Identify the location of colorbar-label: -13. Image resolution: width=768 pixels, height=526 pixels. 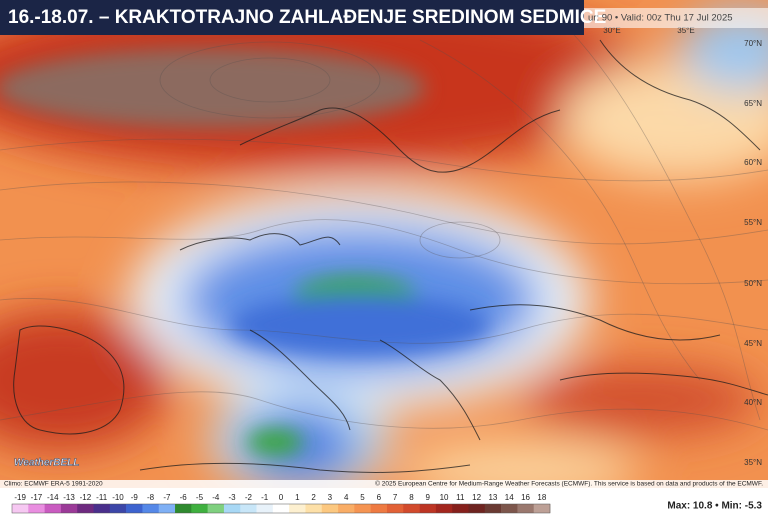
(69, 497).